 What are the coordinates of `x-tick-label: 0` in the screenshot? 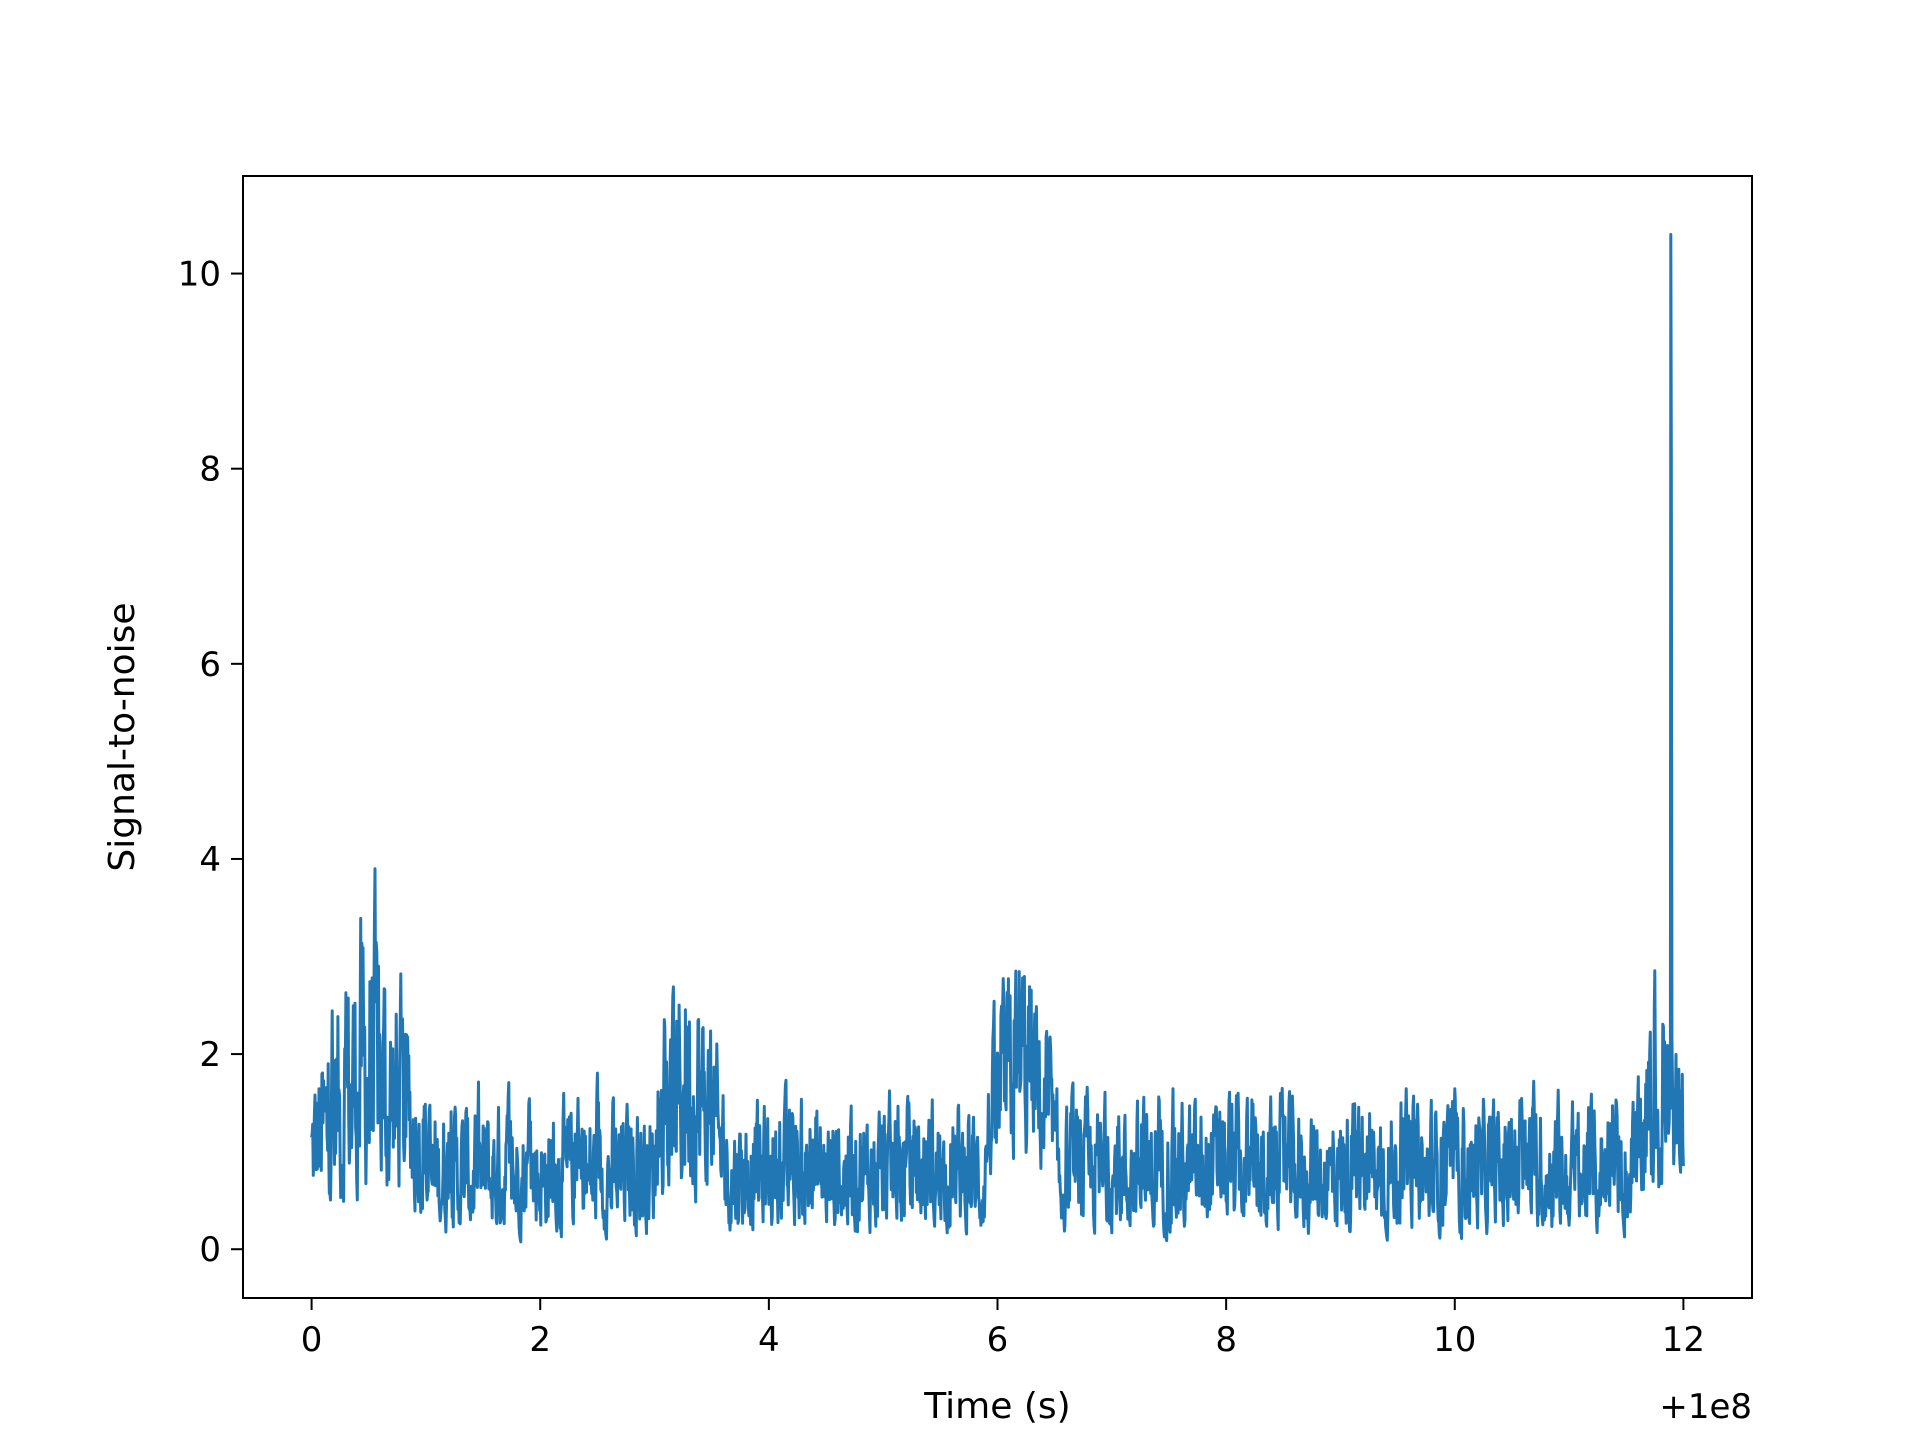 It's located at (312, 1340).